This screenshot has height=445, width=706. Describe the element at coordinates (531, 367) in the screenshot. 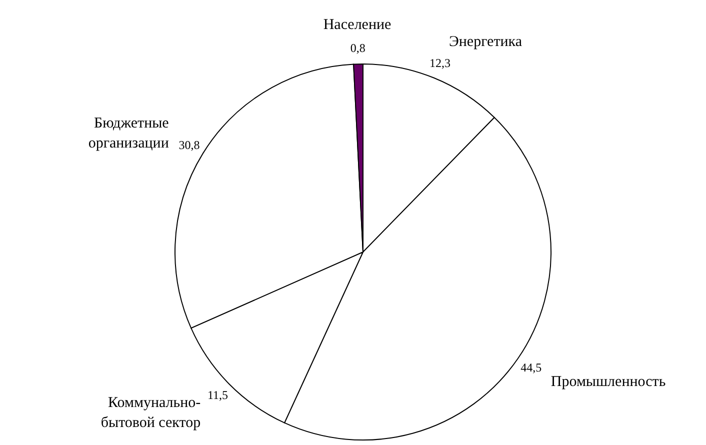

I see `data-label: 44,5` at that location.